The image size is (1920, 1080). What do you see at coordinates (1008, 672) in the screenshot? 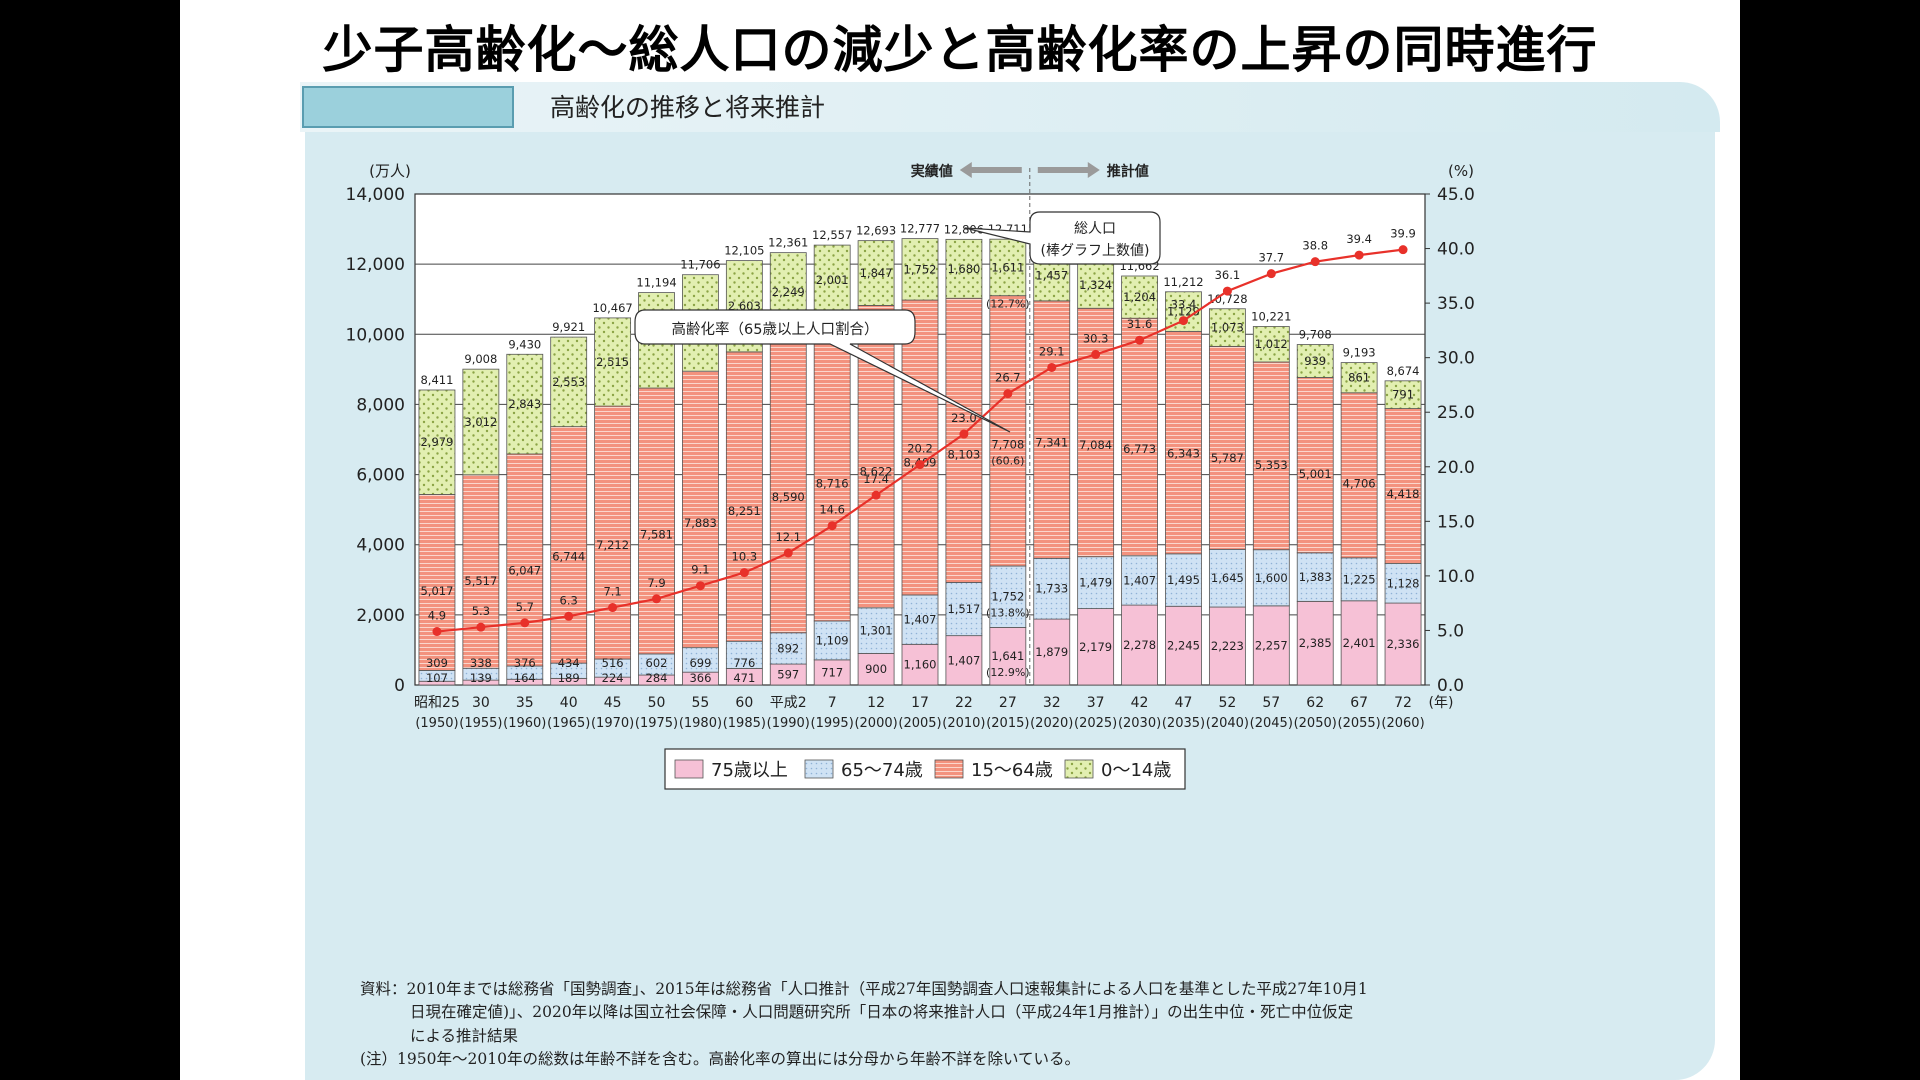
I see `pct-label-75: (12.9%)` at bounding box center [1008, 672].